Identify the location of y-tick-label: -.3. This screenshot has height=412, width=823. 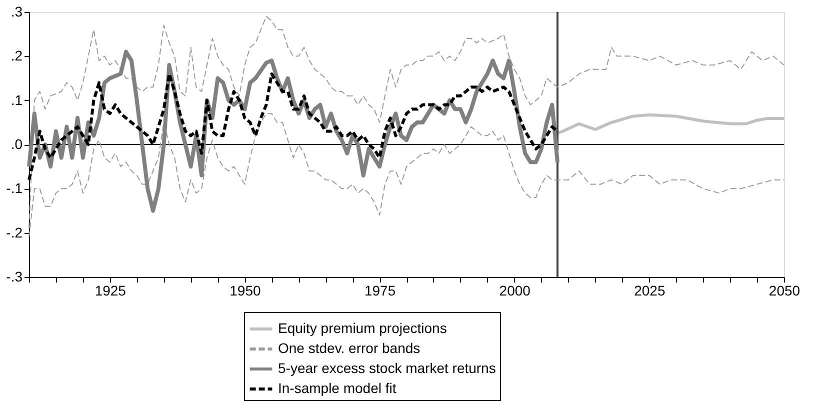
(14, 276).